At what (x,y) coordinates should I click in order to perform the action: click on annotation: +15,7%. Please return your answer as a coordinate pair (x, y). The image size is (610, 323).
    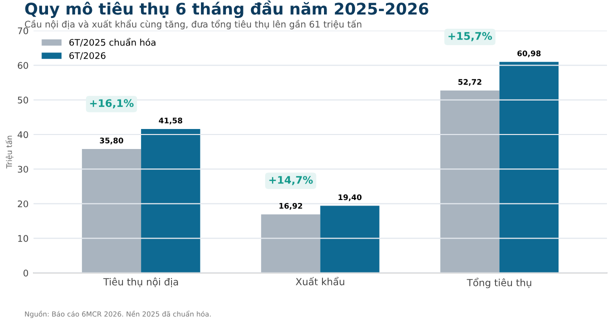
    Looking at the image, I should click on (470, 37).